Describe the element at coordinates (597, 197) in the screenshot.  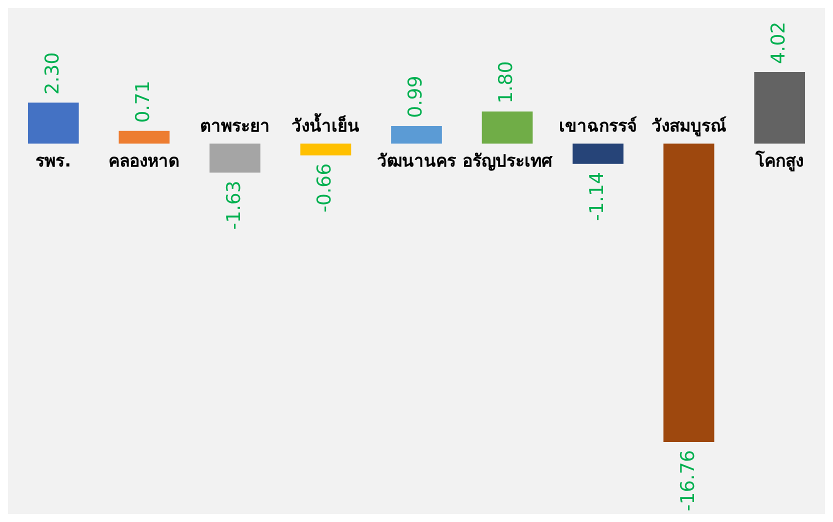
I see `data-label: -1.14` at that location.